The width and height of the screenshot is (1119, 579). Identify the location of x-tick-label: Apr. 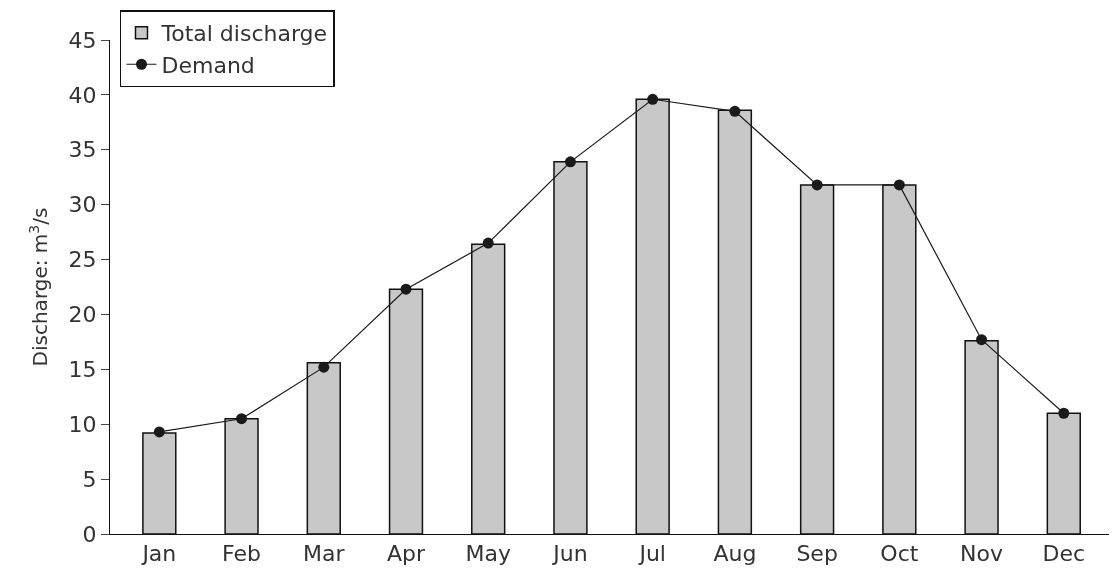
(406, 554).